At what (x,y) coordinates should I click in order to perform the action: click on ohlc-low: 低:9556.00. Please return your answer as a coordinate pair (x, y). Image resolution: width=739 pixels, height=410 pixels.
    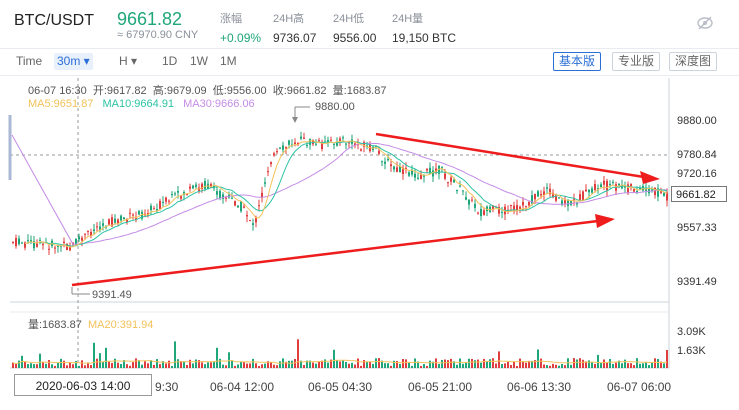
    Looking at the image, I should click on (239, 91).